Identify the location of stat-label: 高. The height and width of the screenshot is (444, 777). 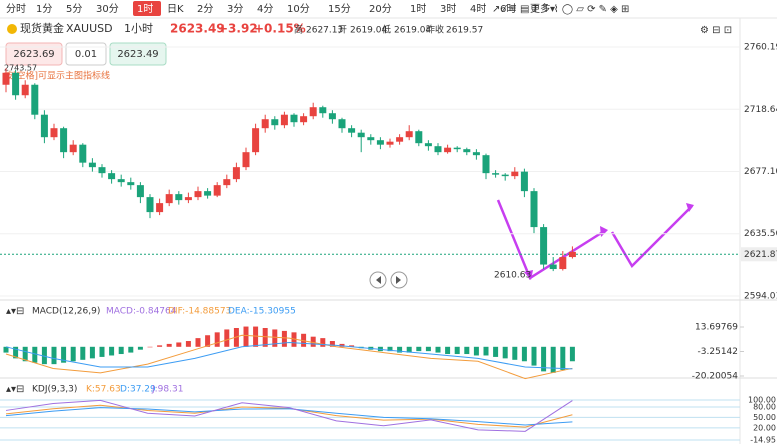
(298, 30).